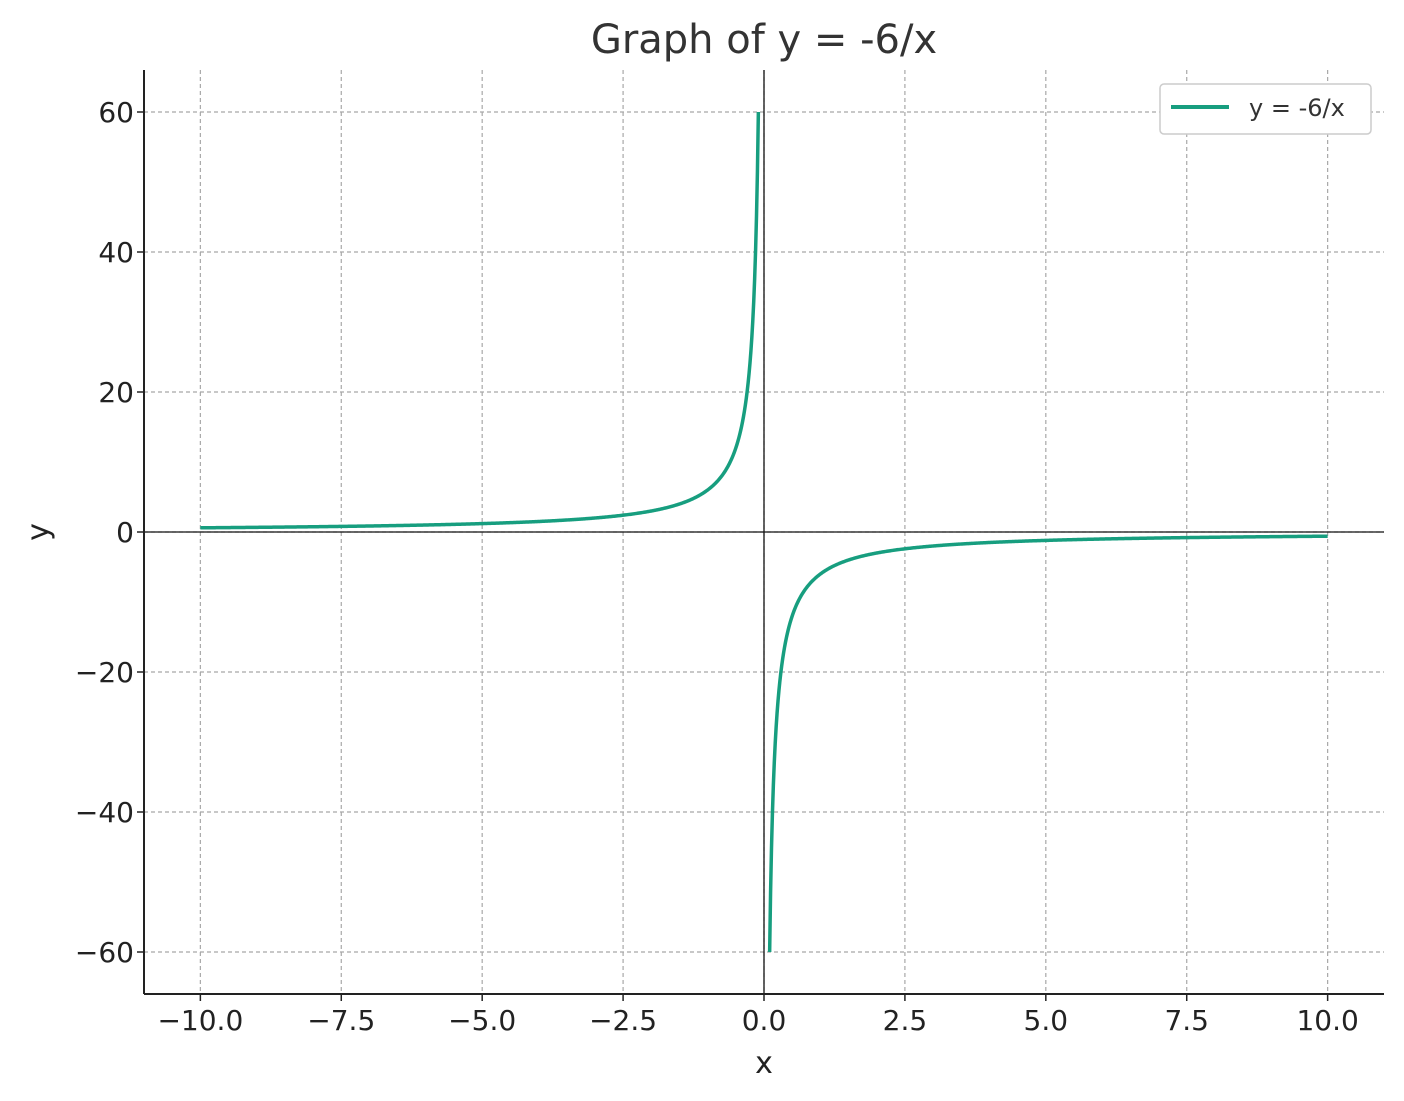 The height and width of the screenshot is (1101, 1404). What do you see at coordinates (341, 1020) in the screenshot?
I see `x-tick-label: −7.5` at bounding box center [341, 1020].